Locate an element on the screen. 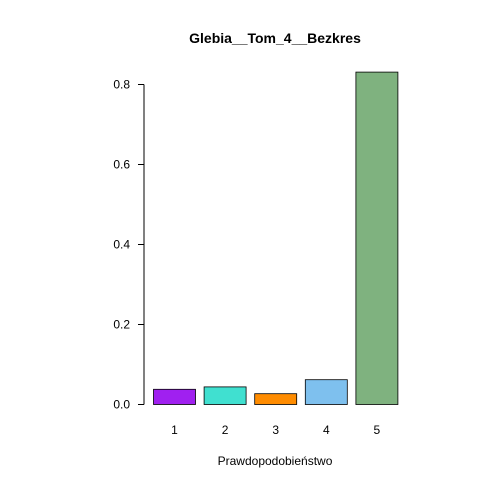 Image resolution: width=480 pixels, height=480 pixels. y-axis-ticks: 0.0 0.2 0.4 0.6 0.8 is located at coordinates (128, 245).